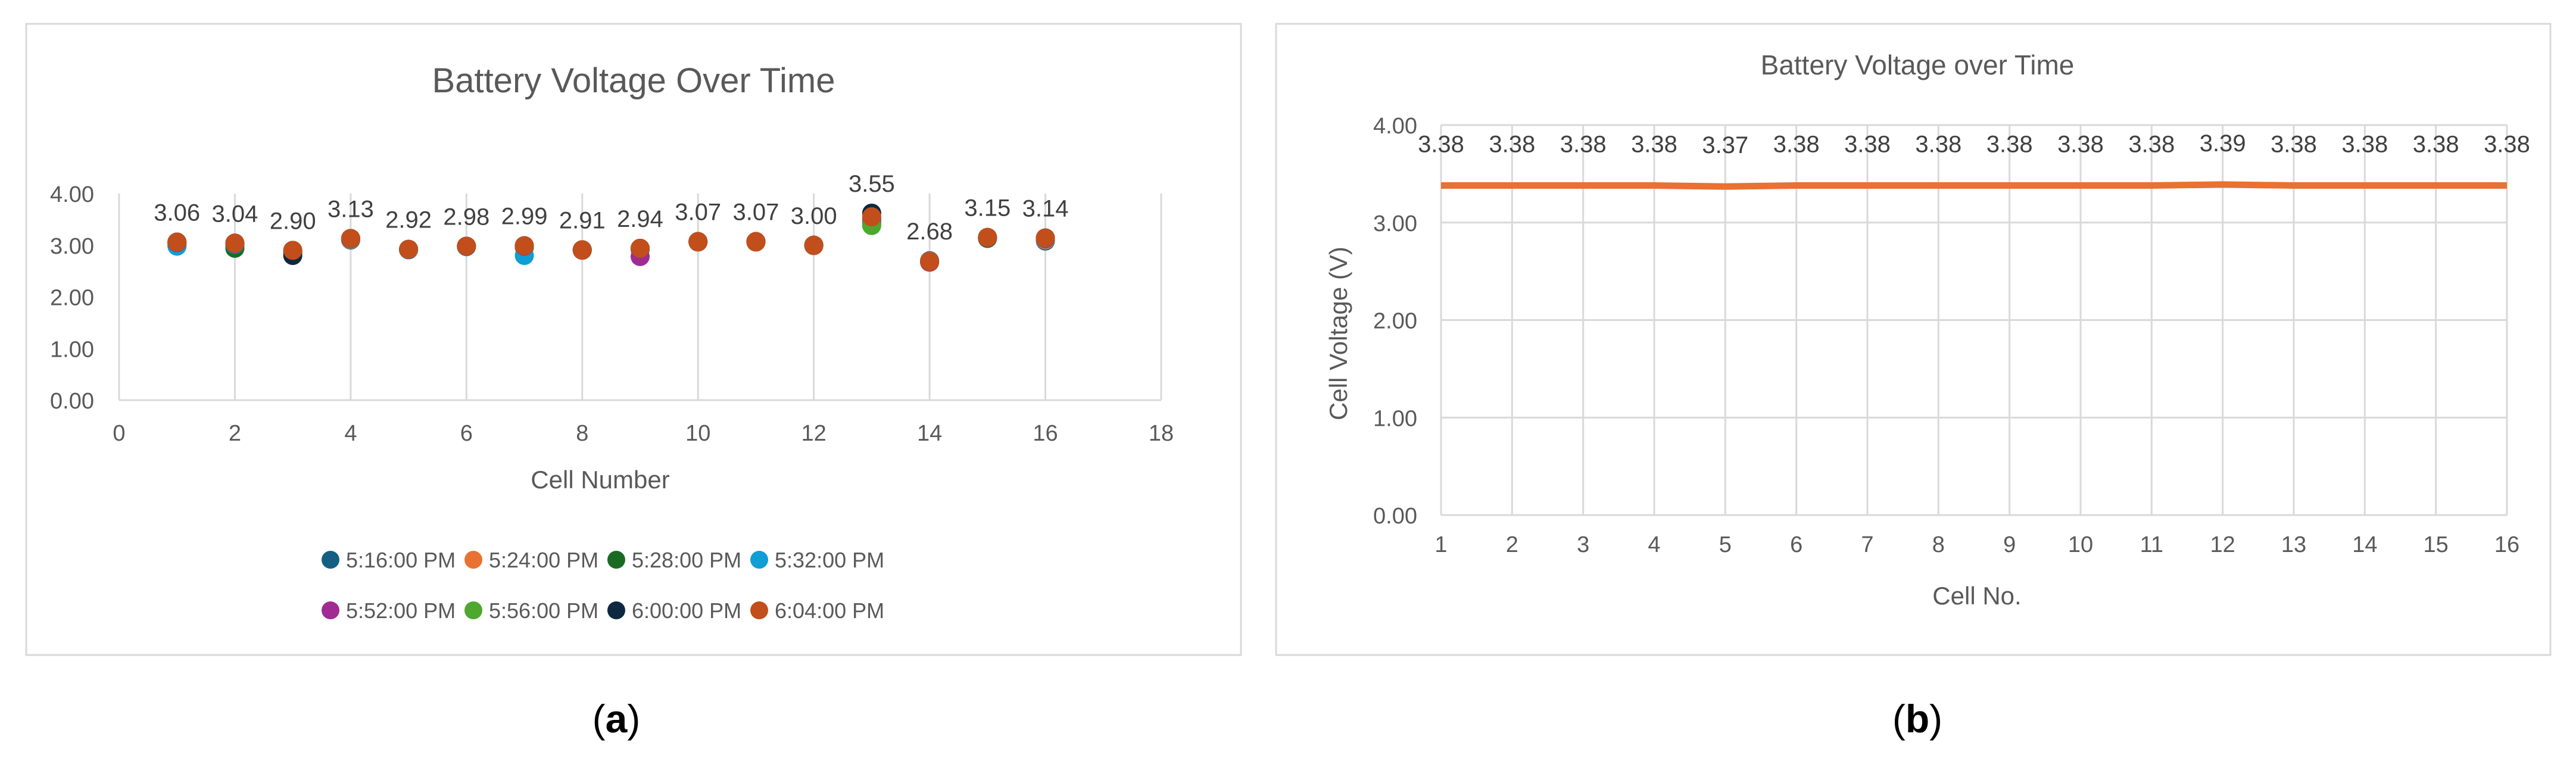 The height and width of the screenshot is (761, 2576). What do you see at coordinates (634, 80) in the screenshot?
I see `panel-a-title: Battery Voltage Over Time` at bounding box center [634, 80].